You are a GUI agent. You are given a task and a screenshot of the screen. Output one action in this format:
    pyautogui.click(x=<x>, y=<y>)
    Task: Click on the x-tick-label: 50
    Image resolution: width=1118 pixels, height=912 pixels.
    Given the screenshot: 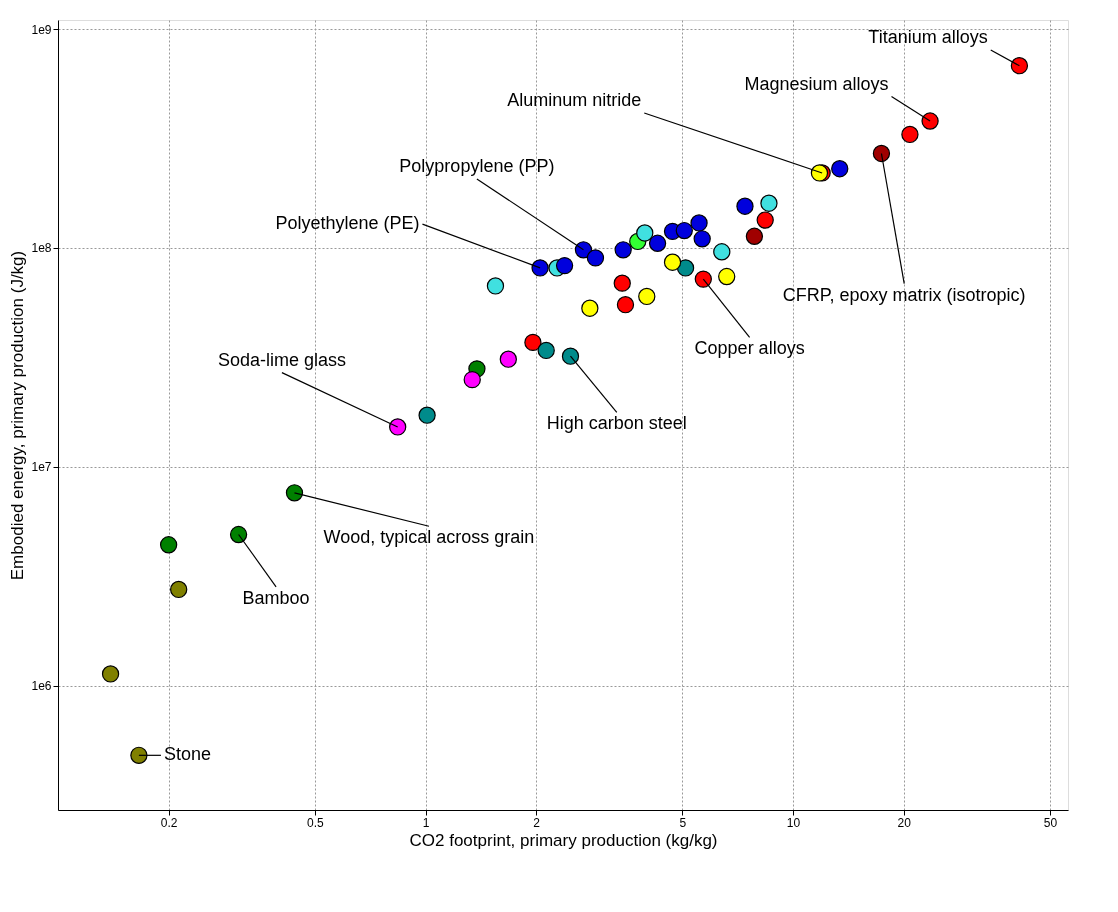 What is the action you would take?
    pyautogui.click(x=1050, y=822)
    